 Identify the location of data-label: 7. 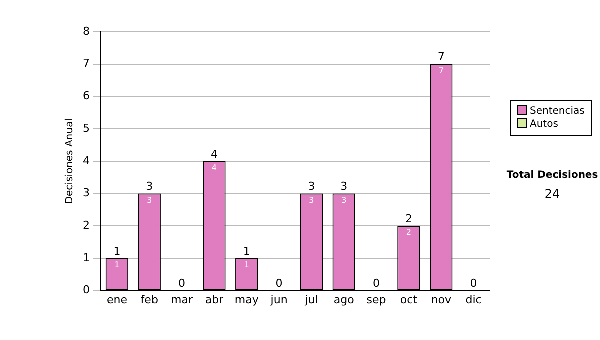
(441, 71).